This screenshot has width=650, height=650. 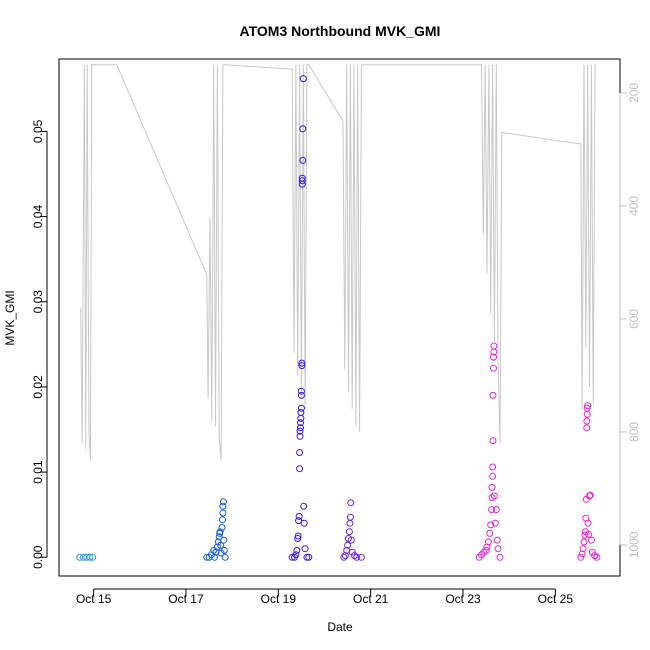 What do you see at coordinates (324, 597) in the screenshot?
I see `x-axis: Oct 15 Oct 17 Oct 19 Oct 21 Oct 23 Oct 25` at bounding box center [324, 597].